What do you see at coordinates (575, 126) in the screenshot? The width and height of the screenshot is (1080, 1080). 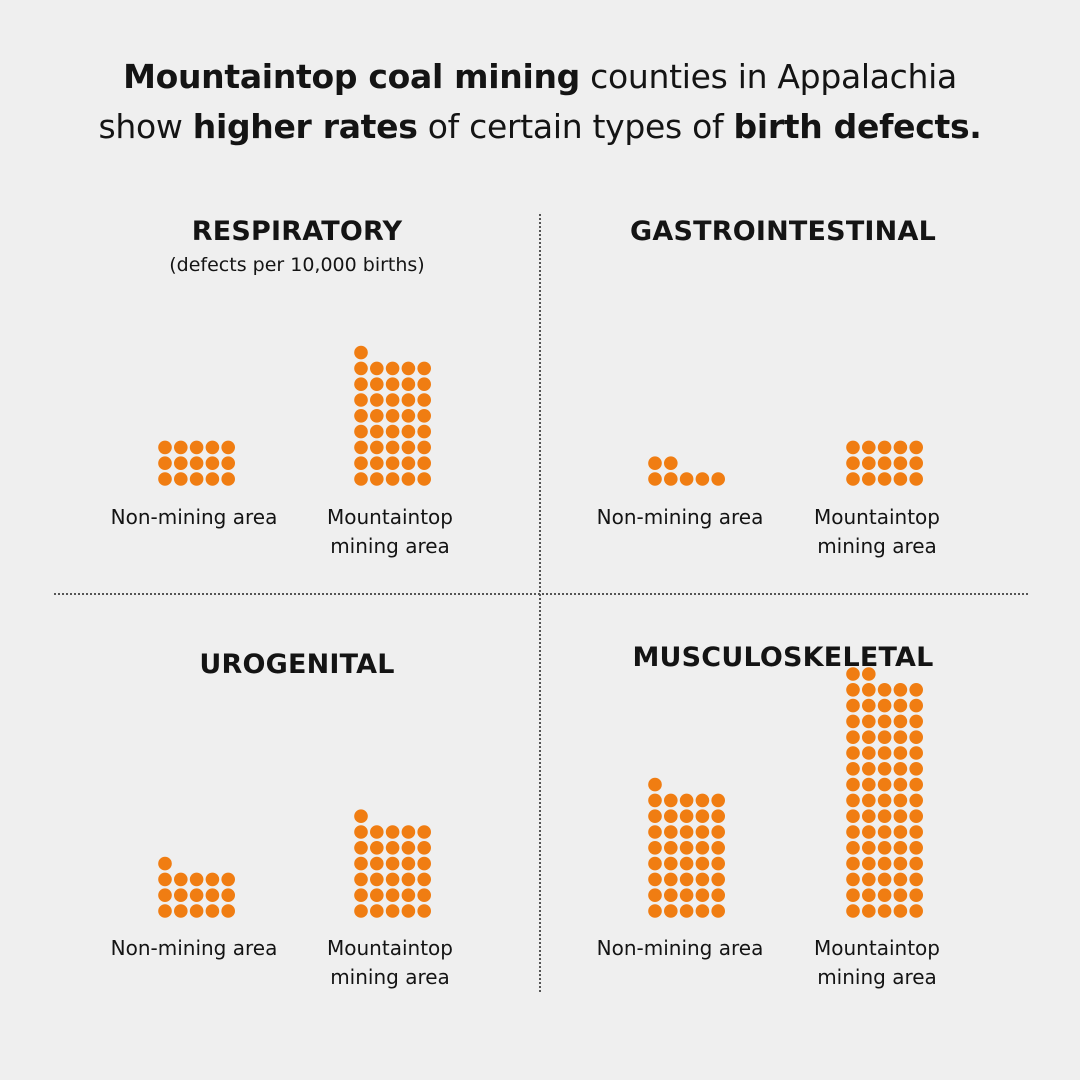 I see `headline-part: of certain types of` at bounding box center [575, 126].